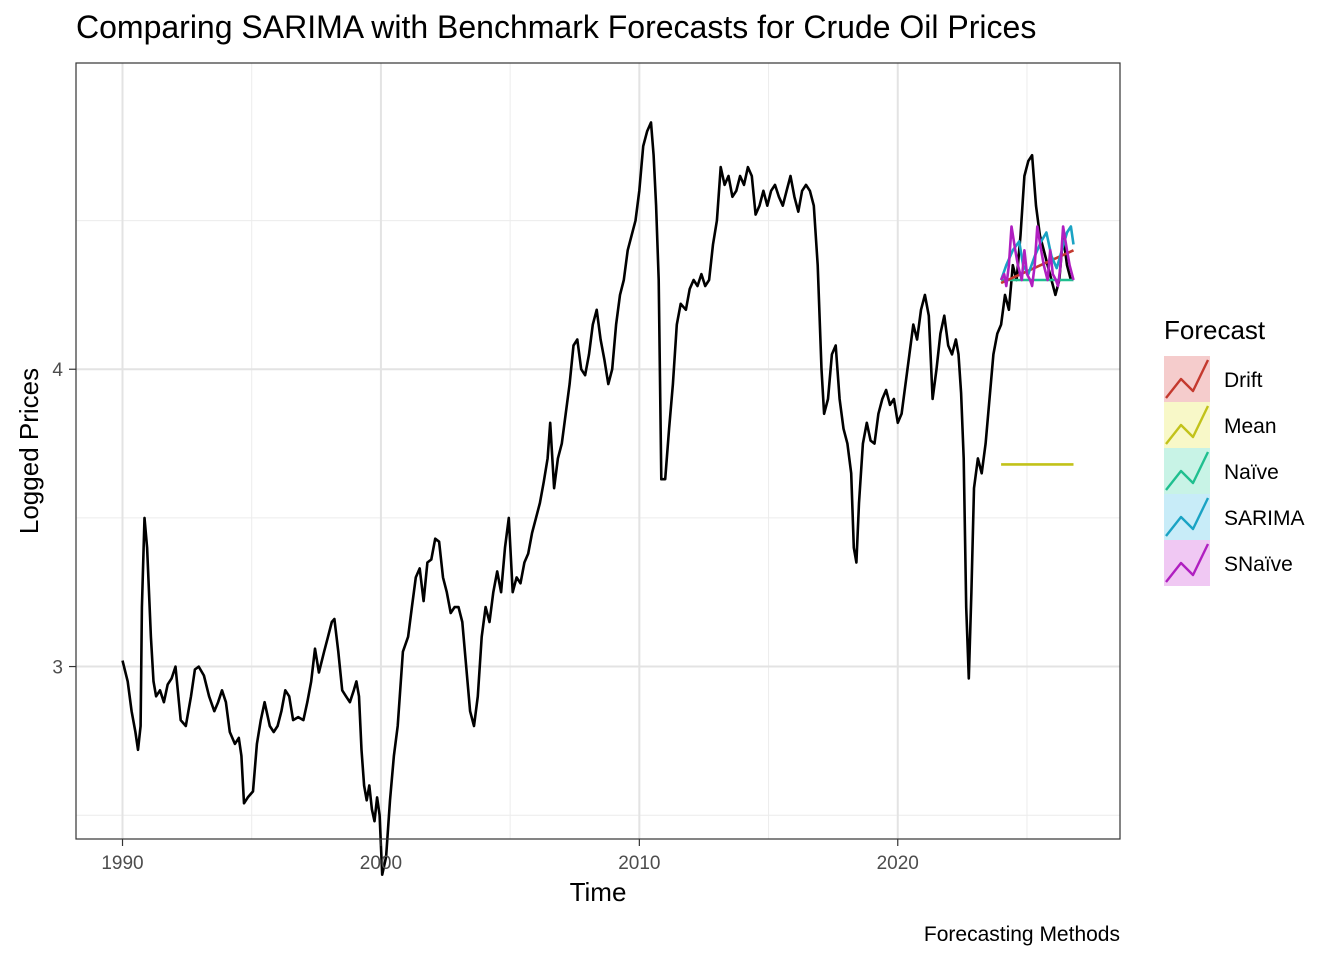  What do you see at coordinates (57, 668) in the screenshot?
I see `y-tick-label: 3` at bounding box center [57, 668].